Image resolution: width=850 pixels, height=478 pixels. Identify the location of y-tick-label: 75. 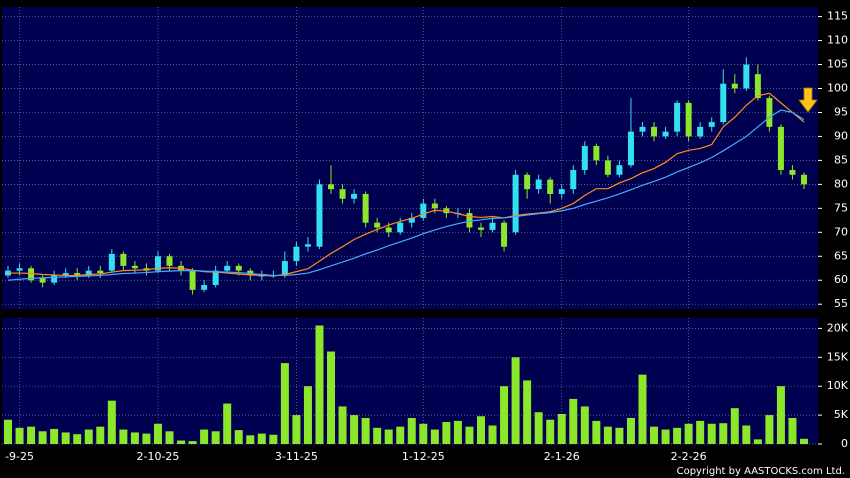
(841, 207).